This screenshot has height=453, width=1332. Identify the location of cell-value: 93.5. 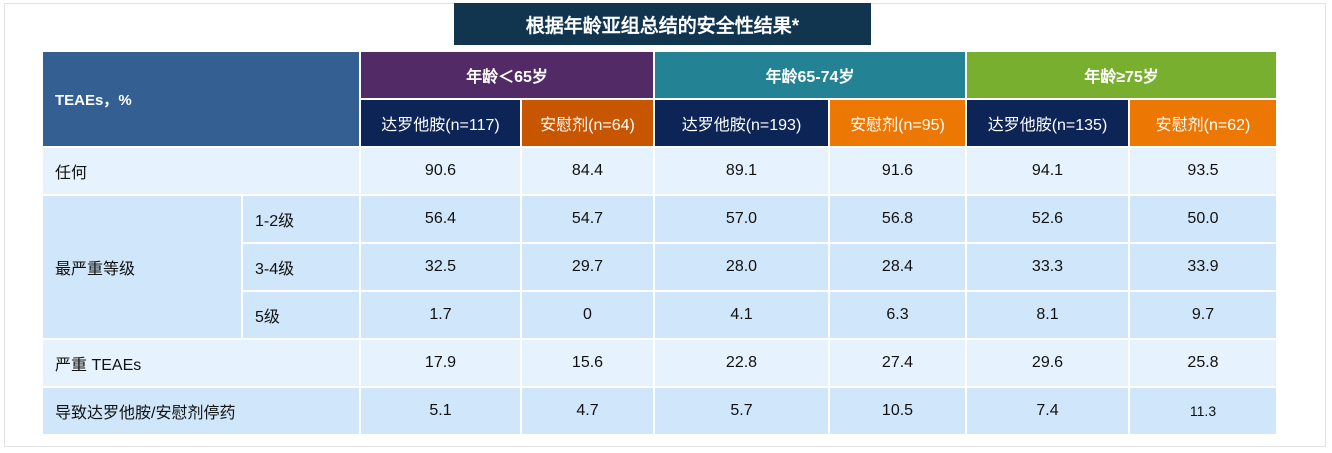
(1203, 171).